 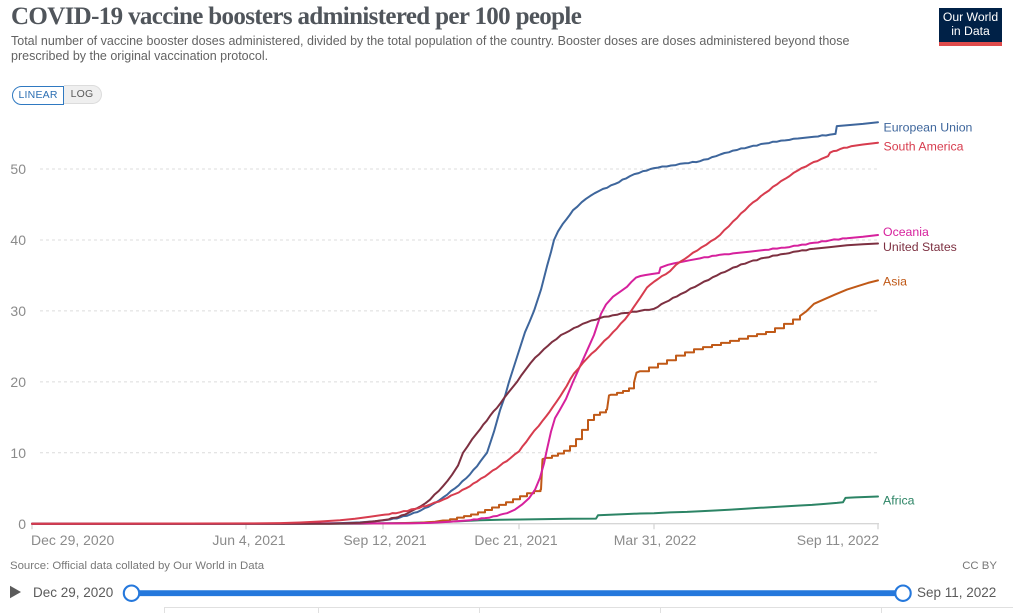 I want to click on svg-text: Dec 29, 2020, so click(x=72, y=540).